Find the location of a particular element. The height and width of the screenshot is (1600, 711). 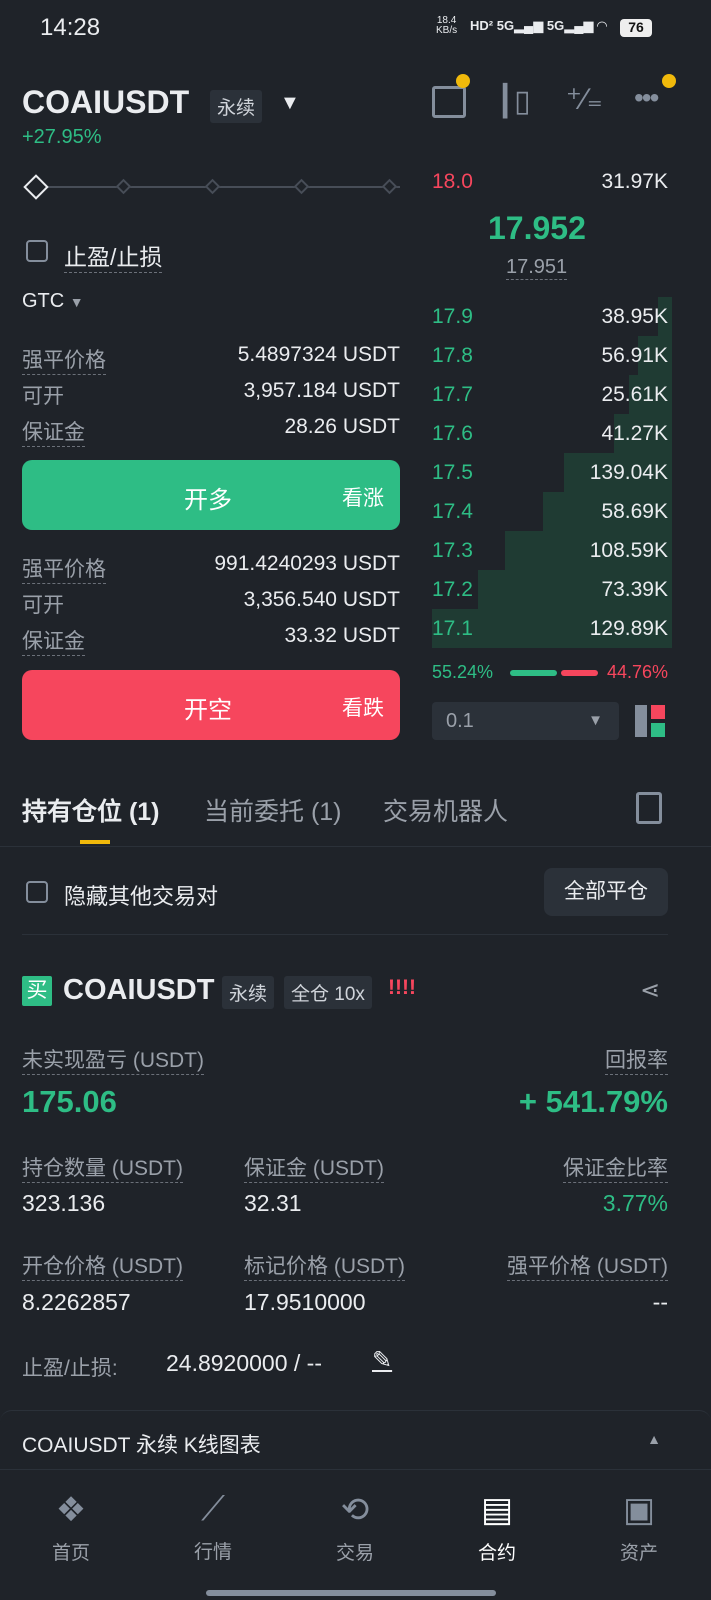

slider-handle is located at coordinates (36, 187).